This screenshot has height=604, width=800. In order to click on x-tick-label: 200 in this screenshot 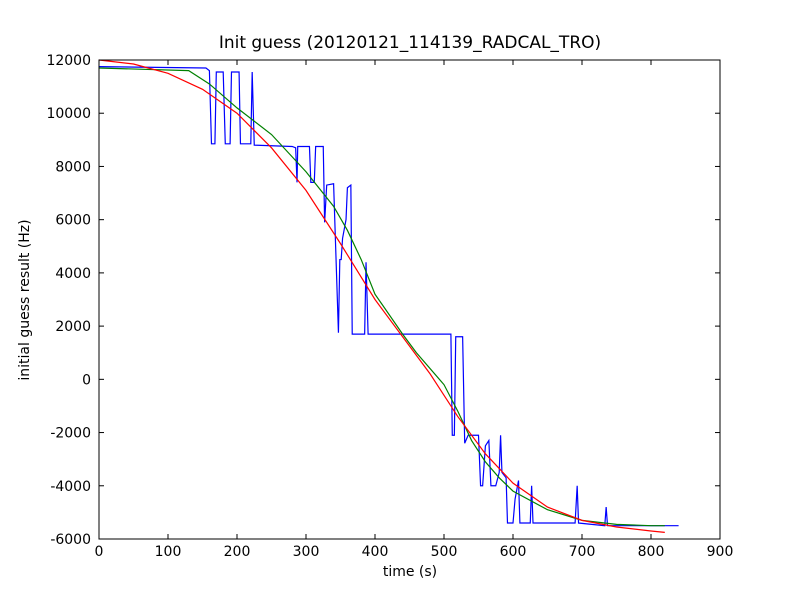, I will do `click(237, 552)`.